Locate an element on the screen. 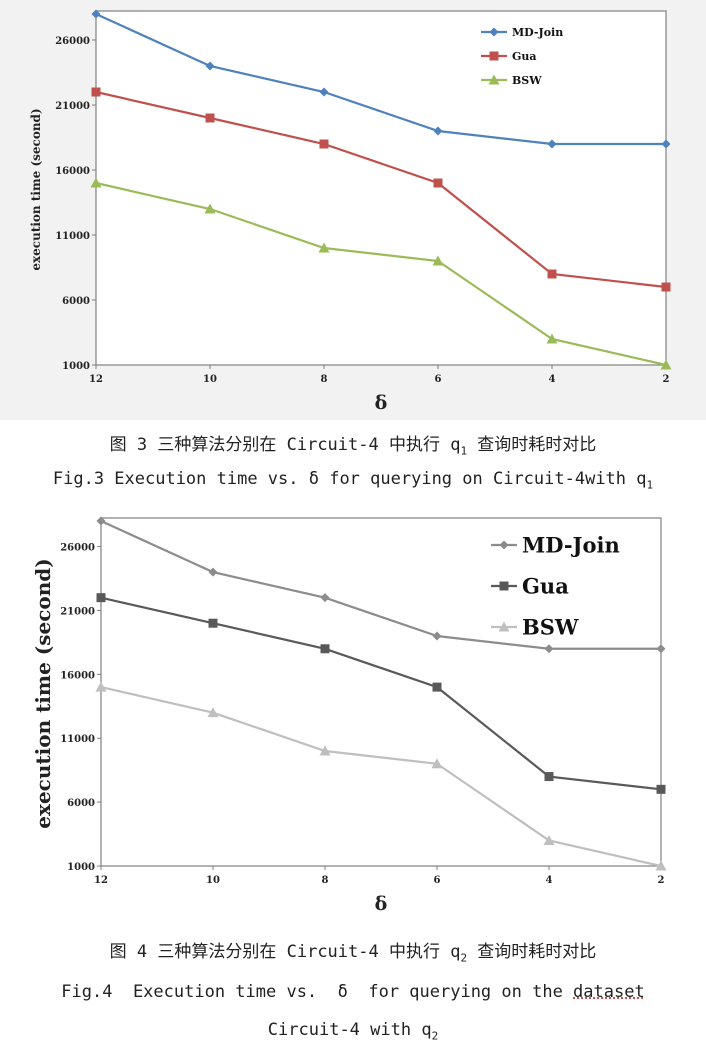 The image size is (706, 1060). figure-4-caption-chinese: 图 4 三种算法分别在 Circuit-4 中执行 q2 查询时耗时对比 is located at coordinates (353, 950).